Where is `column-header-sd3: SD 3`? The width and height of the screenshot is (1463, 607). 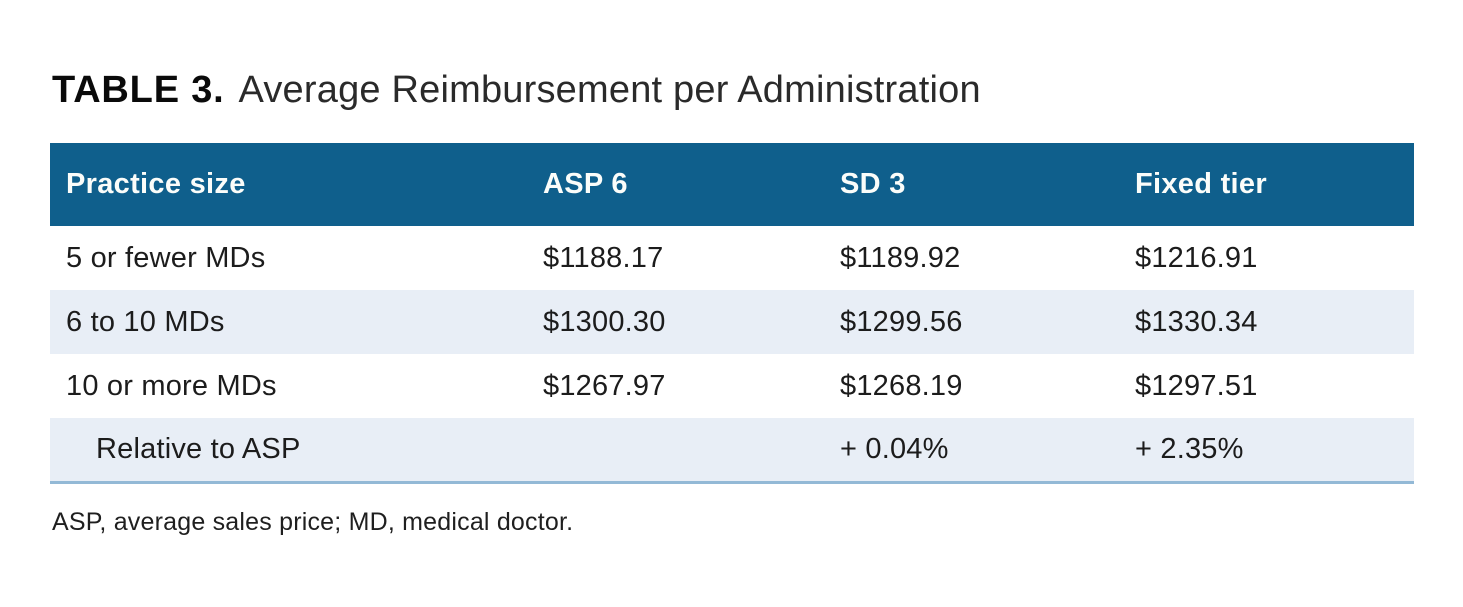
column-header-sd3: SD 3 is located at coordinates (987, 184).